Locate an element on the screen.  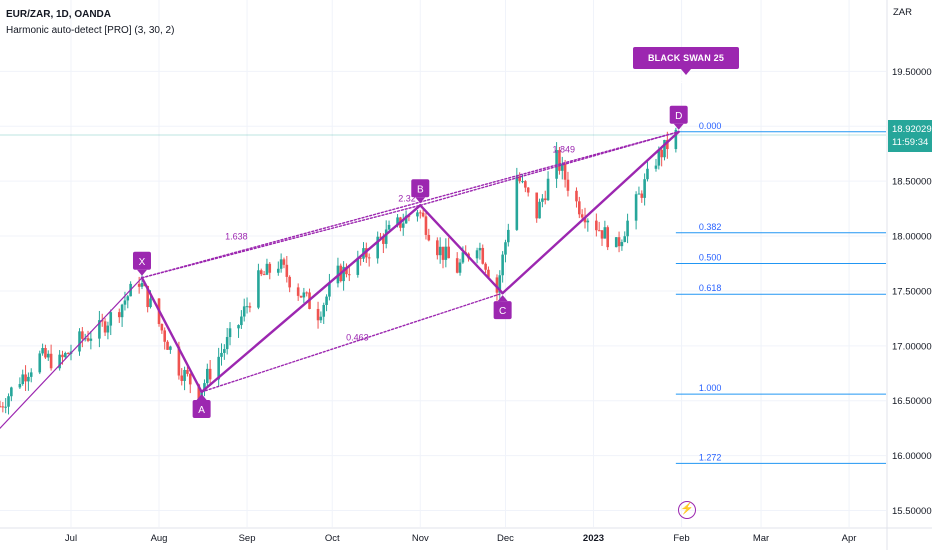
fib-level-label: 1.000 is located at coordinates (710, 388).